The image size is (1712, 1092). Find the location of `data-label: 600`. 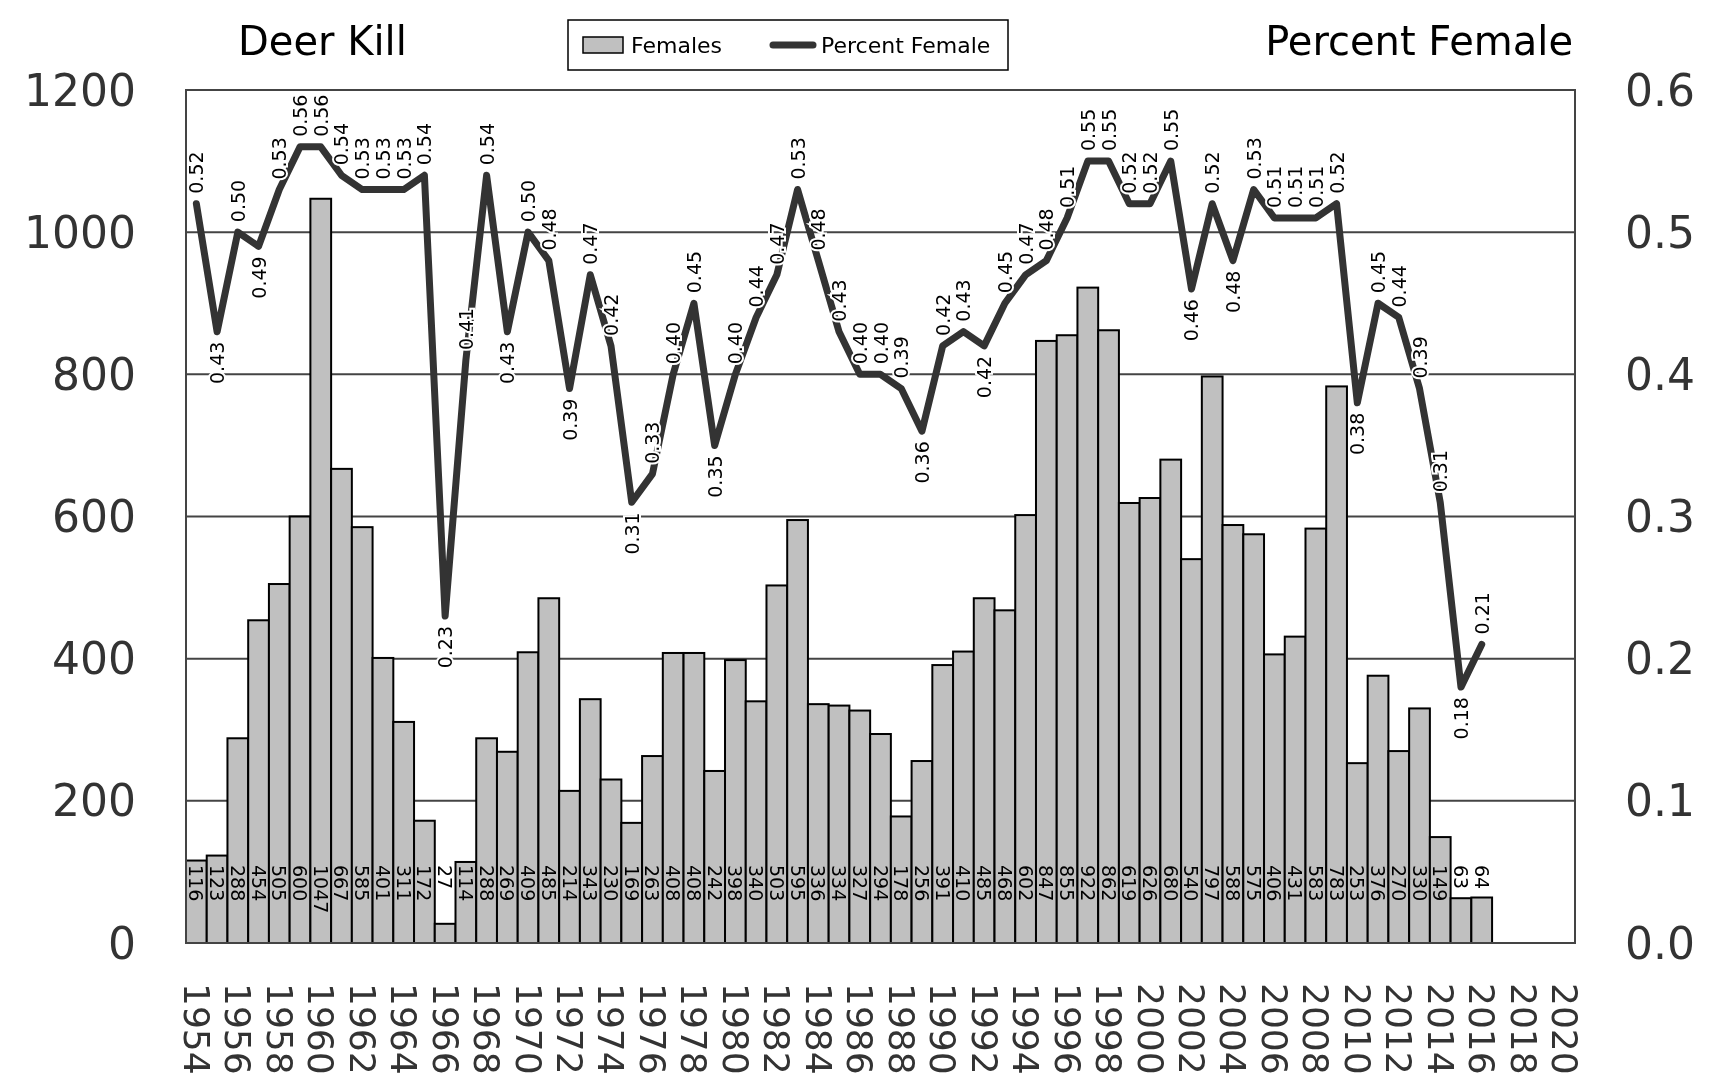

data-label: 600 is located at coordinates (300, 883).